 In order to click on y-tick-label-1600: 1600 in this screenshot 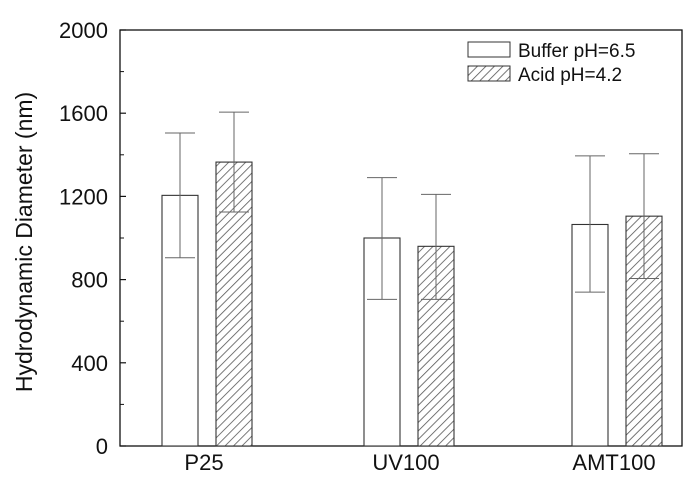, I will do `click(83, 113)`.